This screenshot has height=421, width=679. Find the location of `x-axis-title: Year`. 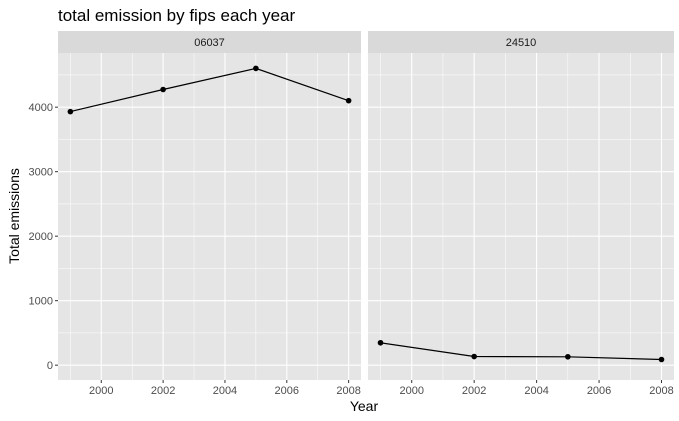

x-axis-title: Year is located at coordinates (364, 406).